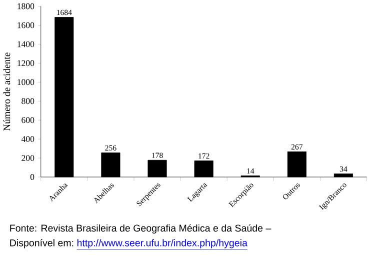  I want to click on y-tick-label: 1400, so click(26, 44).